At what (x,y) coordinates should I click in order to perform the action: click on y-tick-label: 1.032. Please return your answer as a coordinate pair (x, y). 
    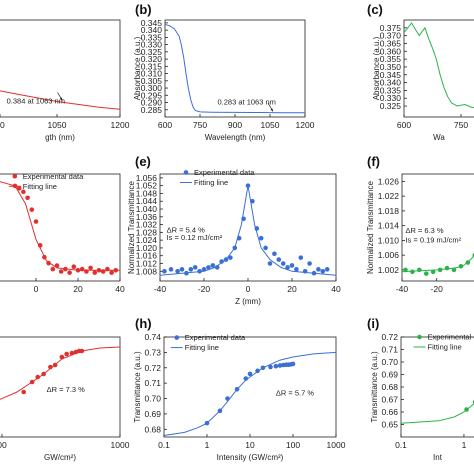
    Looking at the image, I should click on (147, 225).